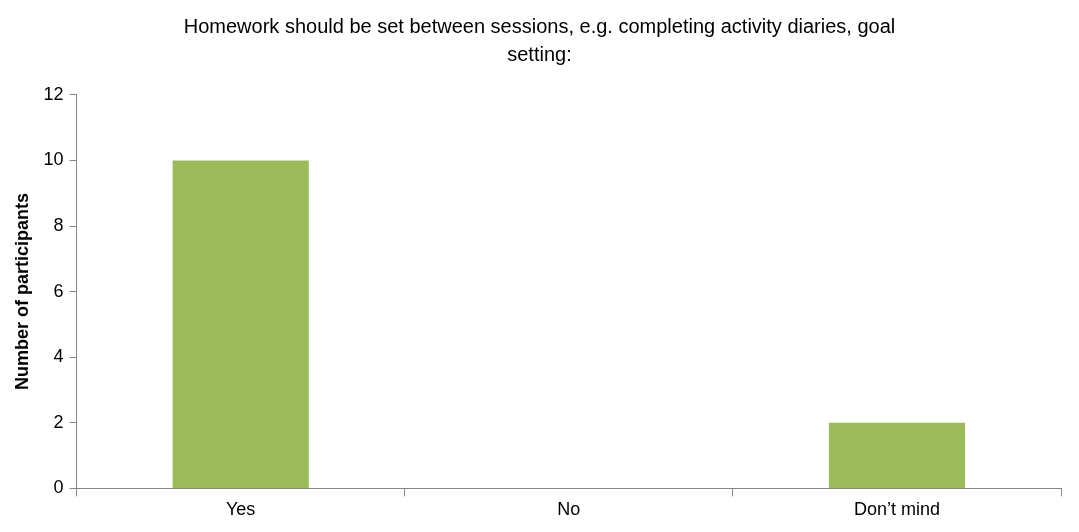 This screenshot has width=1079, height=532. I want to click on y-tick-label: 0, so click(58, 487).